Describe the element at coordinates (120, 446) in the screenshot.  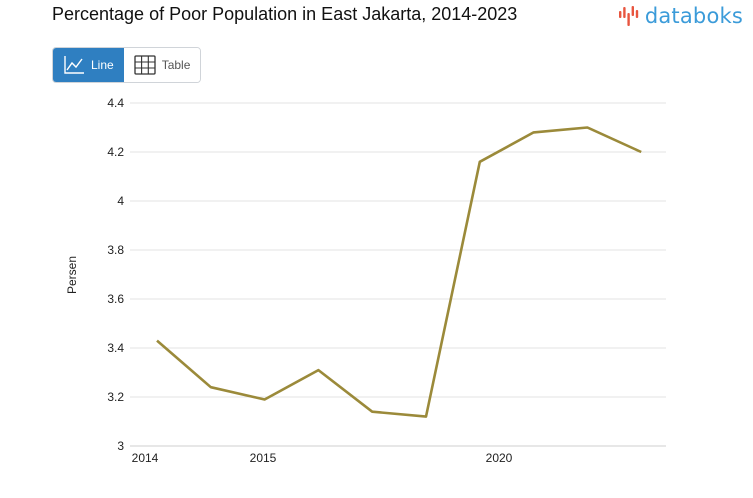
I see `y-tick-label: 3` at that location.